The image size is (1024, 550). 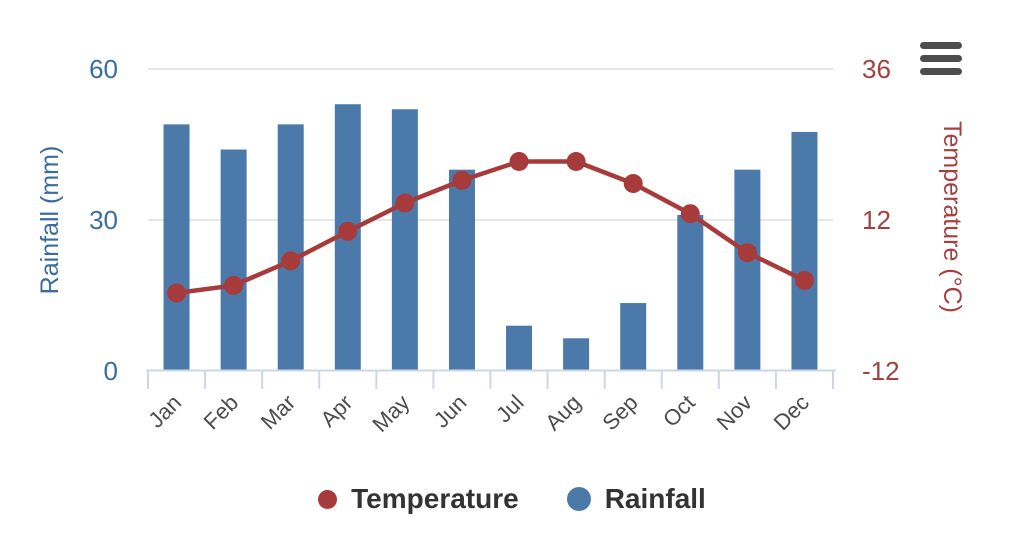 What do you see at coordinates (435, 498) in the screenshot?
I see `temperature-legend-label: Temperature` at bounding box center [435, 498].